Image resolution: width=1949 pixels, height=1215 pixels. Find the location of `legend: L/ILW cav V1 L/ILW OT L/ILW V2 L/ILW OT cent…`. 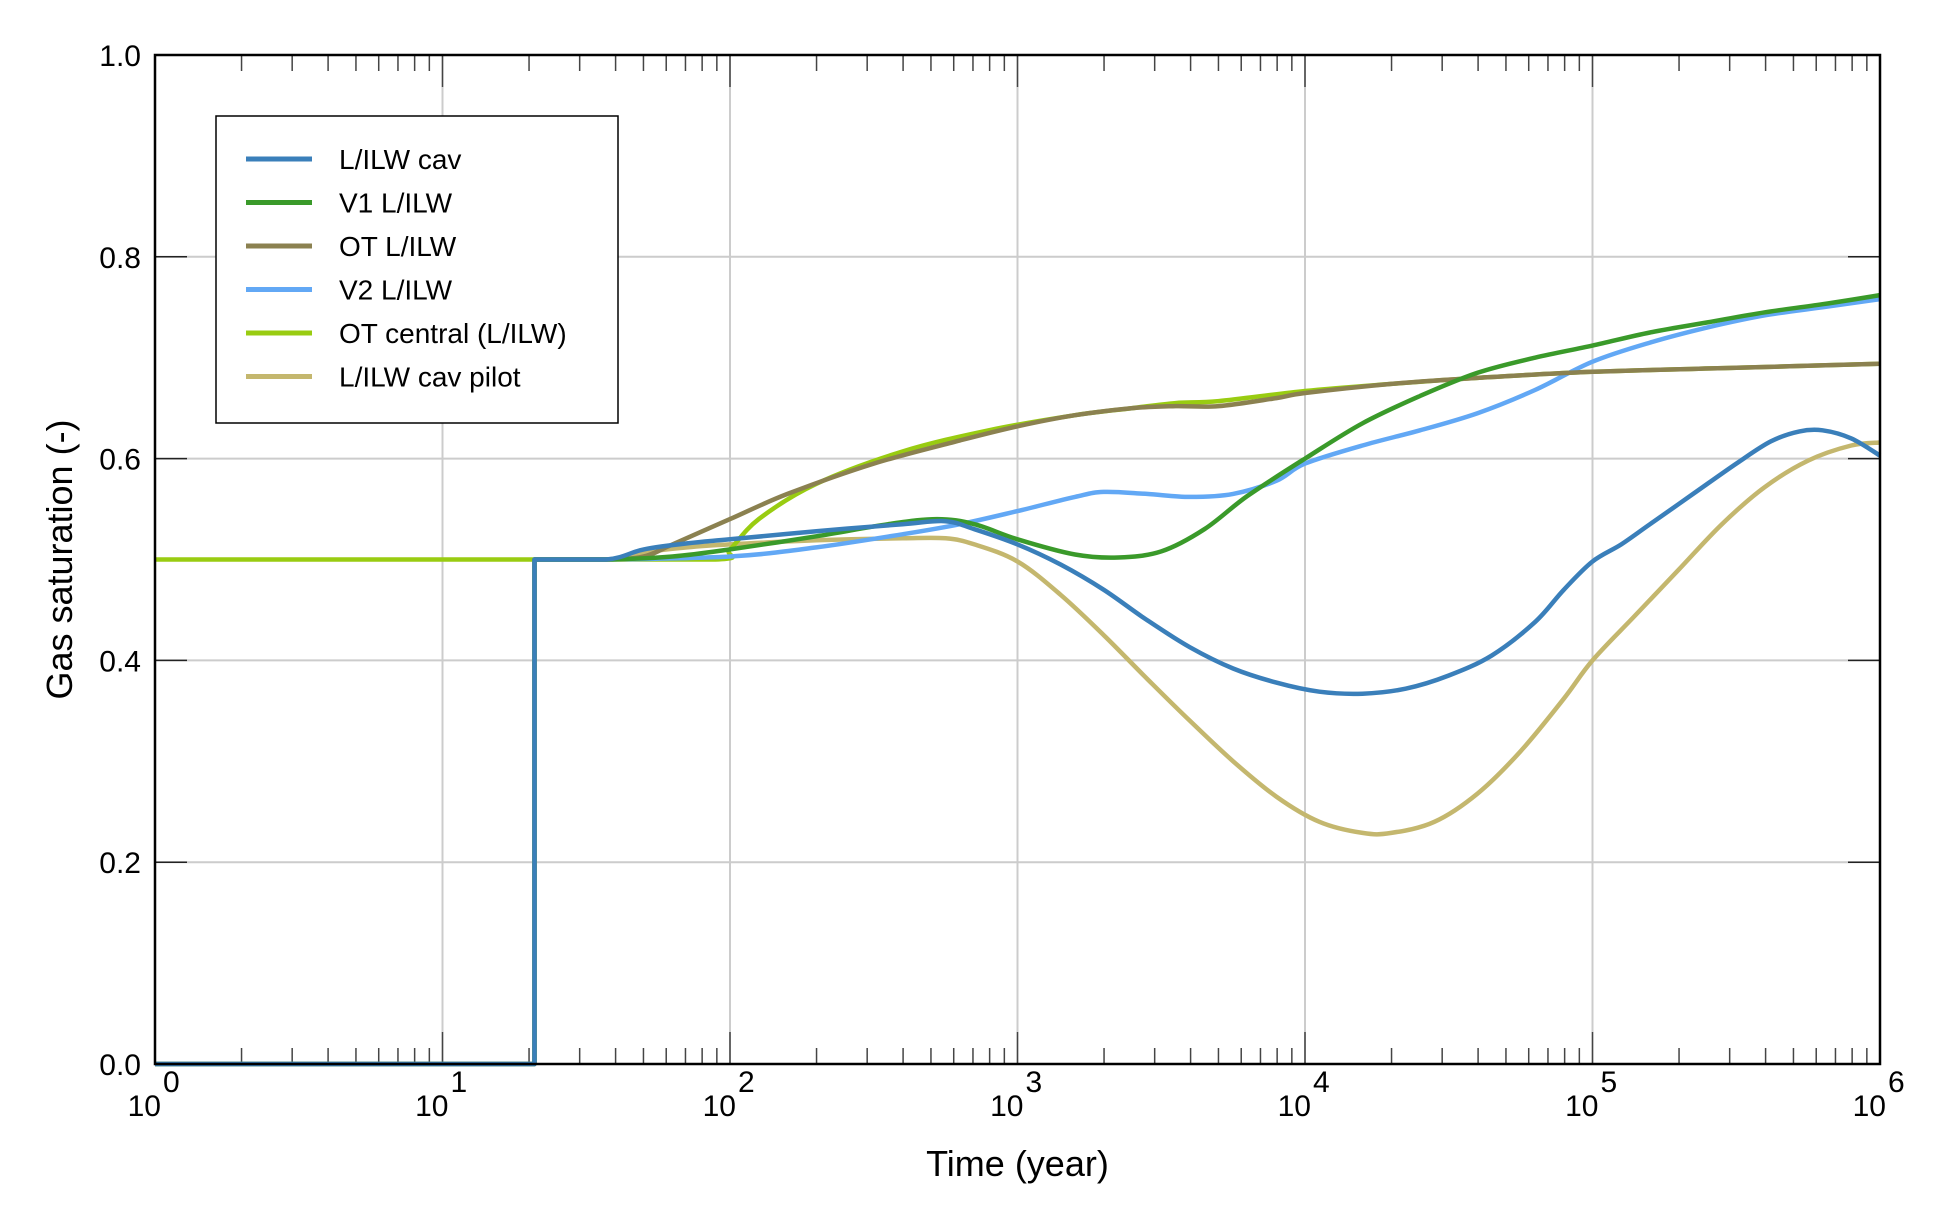

legend: L/ILW cav V1 L/ILW OT L/ILW V2 L/ILW OT cent… is located at coordinates (417, 269).